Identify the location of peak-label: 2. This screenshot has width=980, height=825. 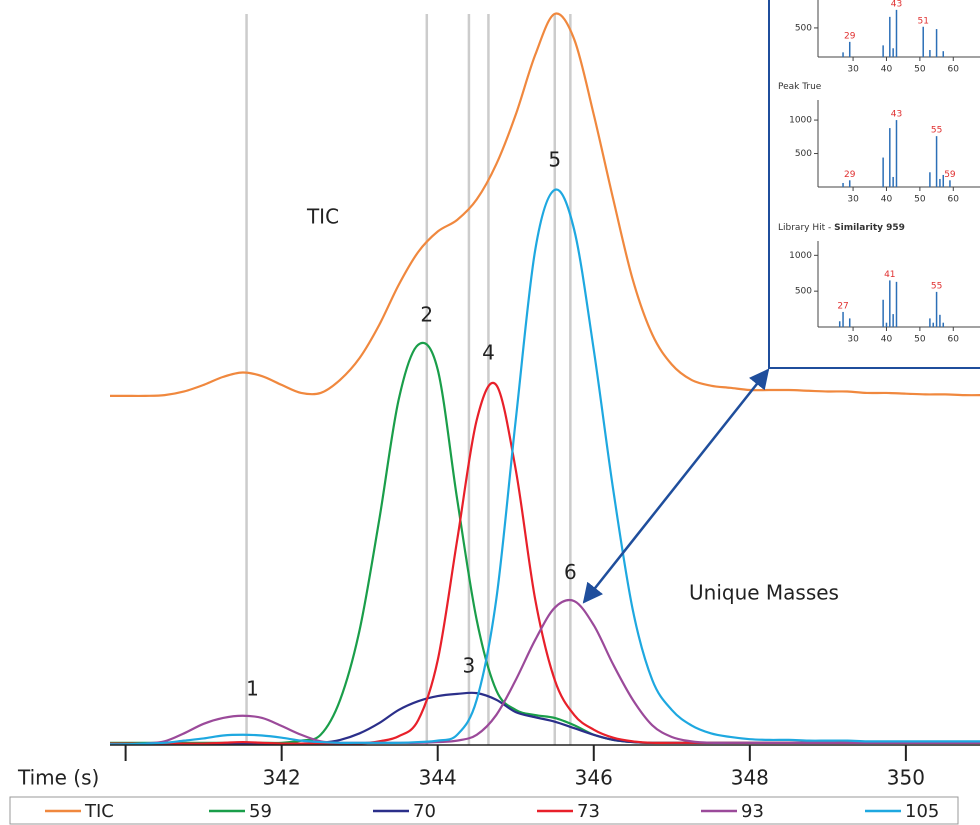
(426, 314).